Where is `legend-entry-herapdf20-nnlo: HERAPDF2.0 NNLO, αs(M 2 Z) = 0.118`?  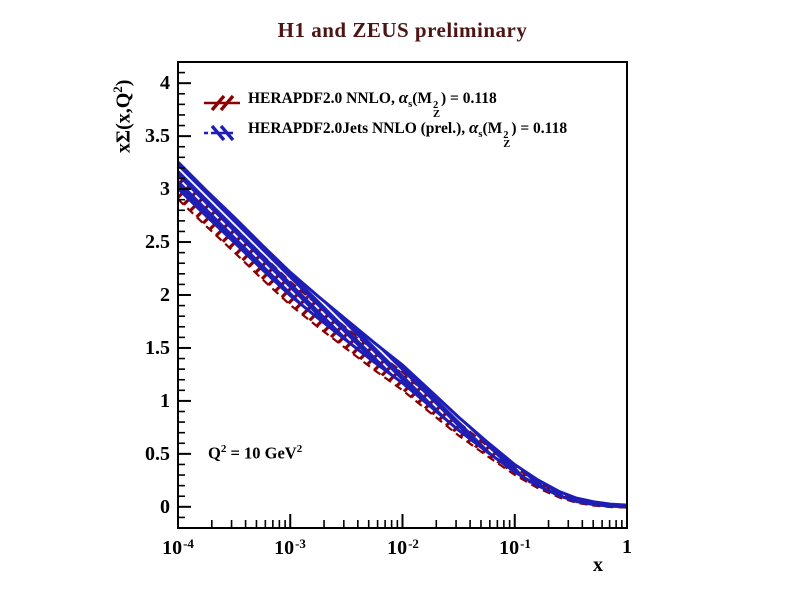 legend-entry-herapdf20-nnlo: HERAPDF2.0 NNLO, αs(M 2 Z) = 0.118 is located at coordinates (385, 103).